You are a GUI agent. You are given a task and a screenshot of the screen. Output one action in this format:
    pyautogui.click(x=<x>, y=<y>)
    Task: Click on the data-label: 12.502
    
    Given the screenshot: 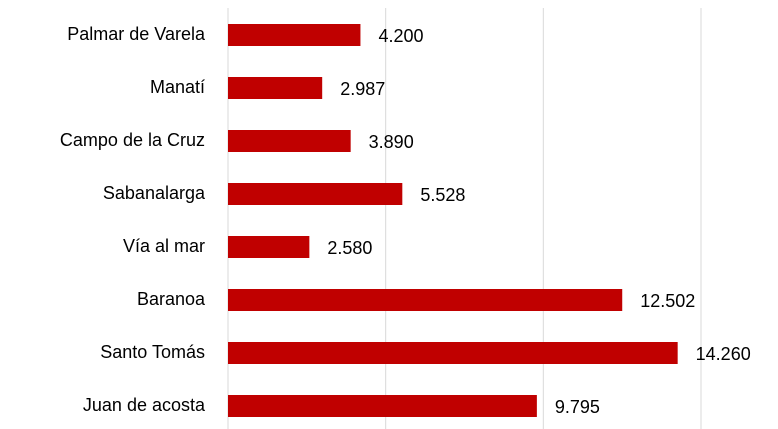 What is the action you would take?
    pyautogui.click(x=667, y=301)
    